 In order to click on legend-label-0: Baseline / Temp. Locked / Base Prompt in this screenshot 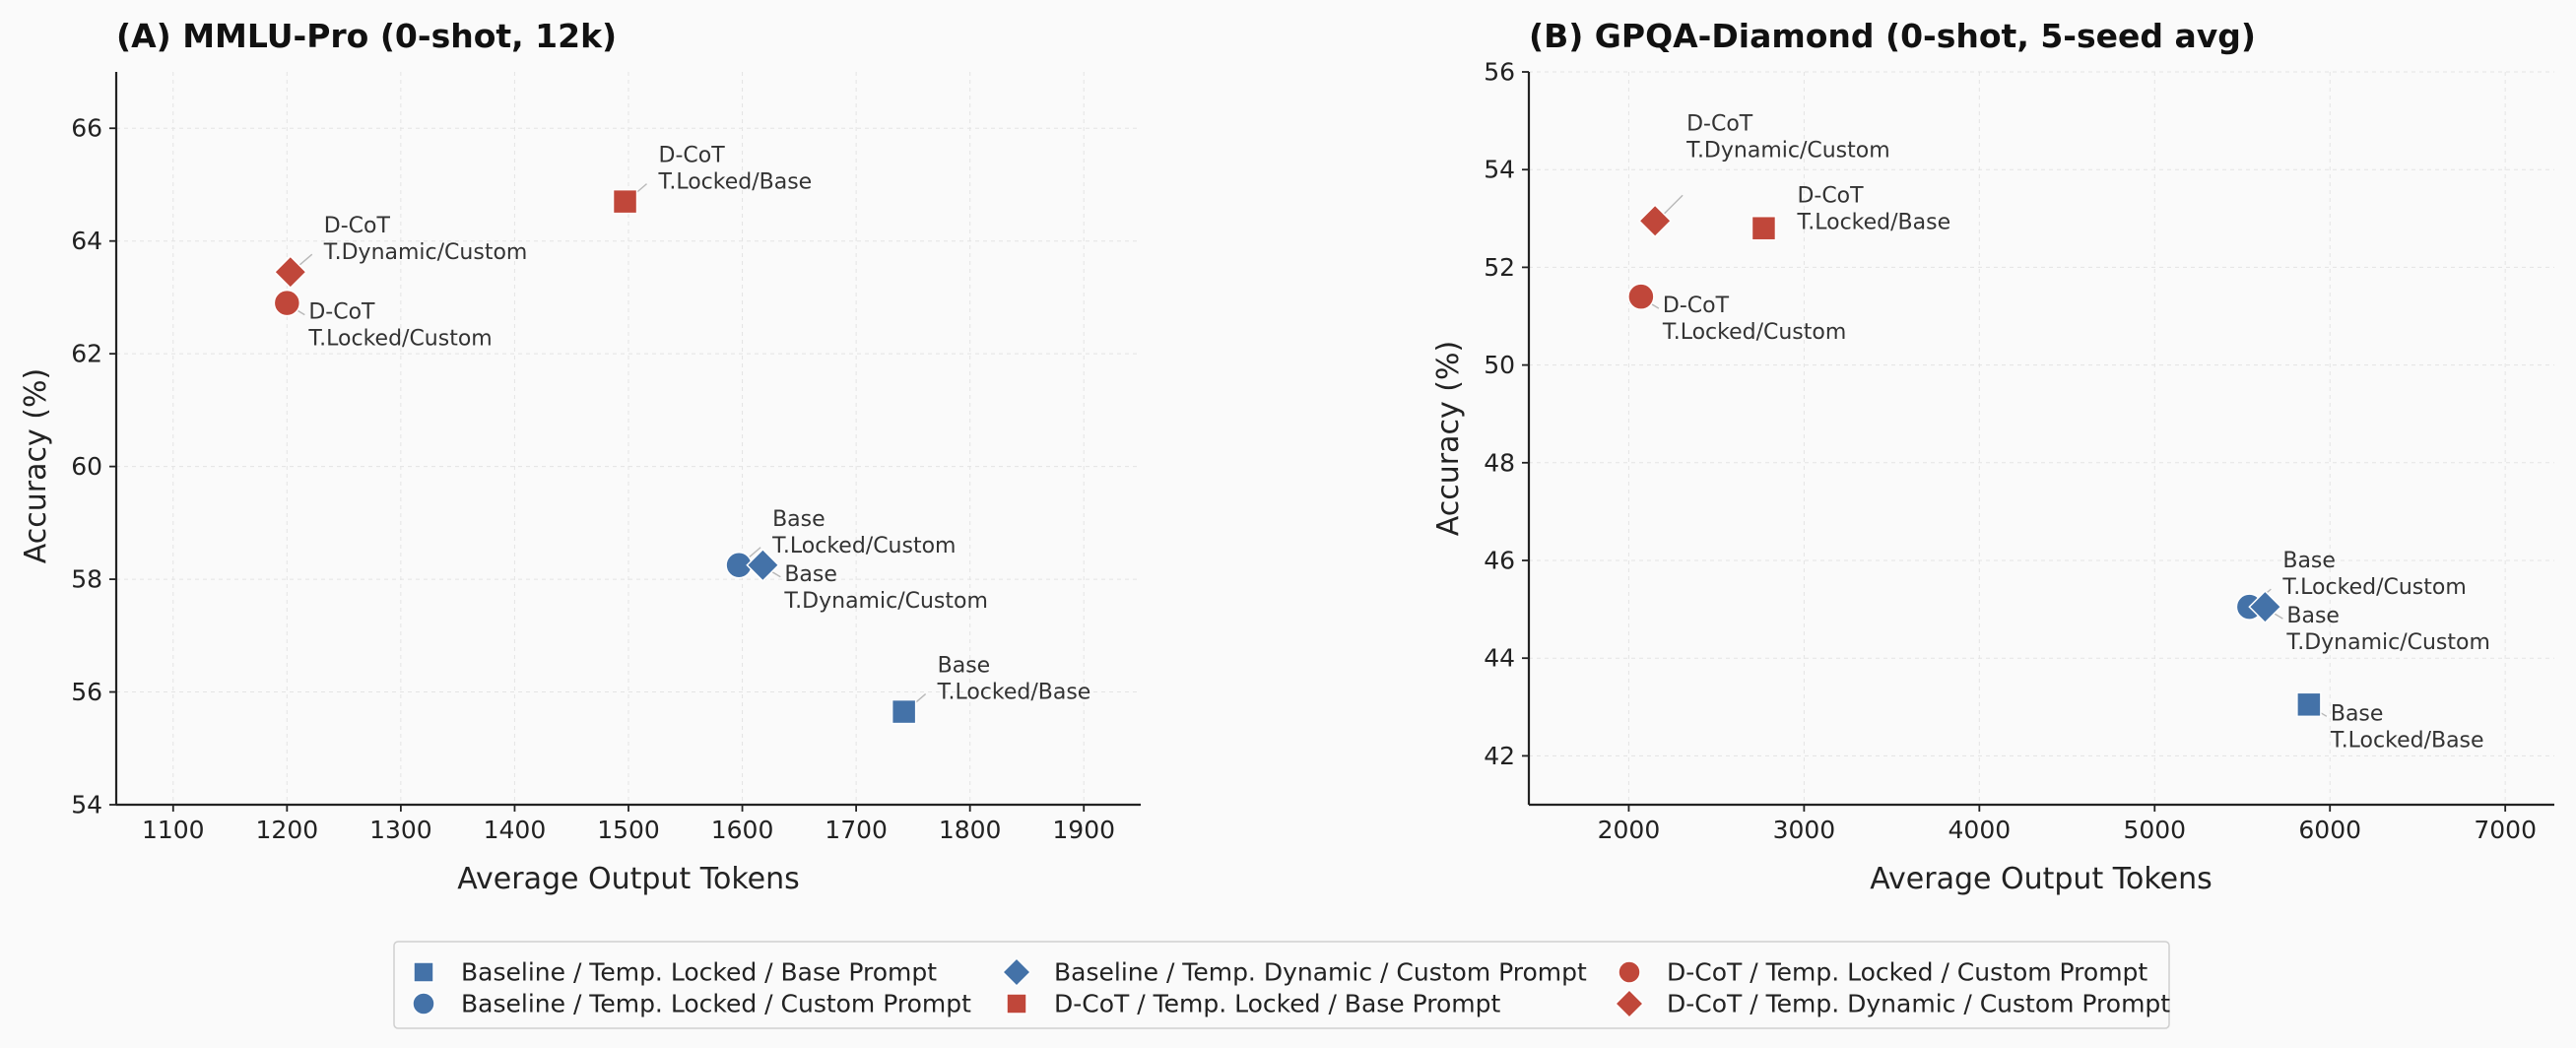, I will do `click(699, 973)`.